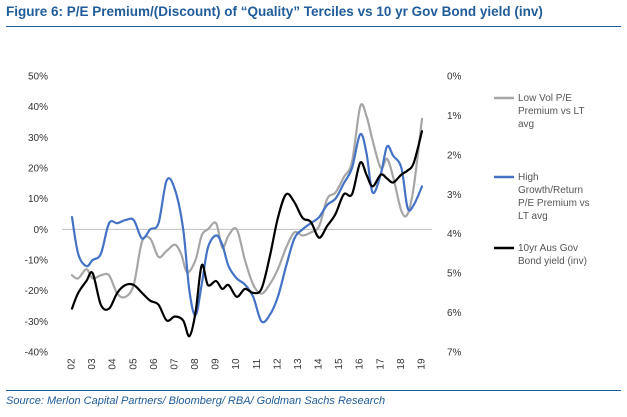  What do you see at coordinates (554, 203) in the screenshot?
I see `legend-label: P/E Premium vs` at bounding box center [554, 203].